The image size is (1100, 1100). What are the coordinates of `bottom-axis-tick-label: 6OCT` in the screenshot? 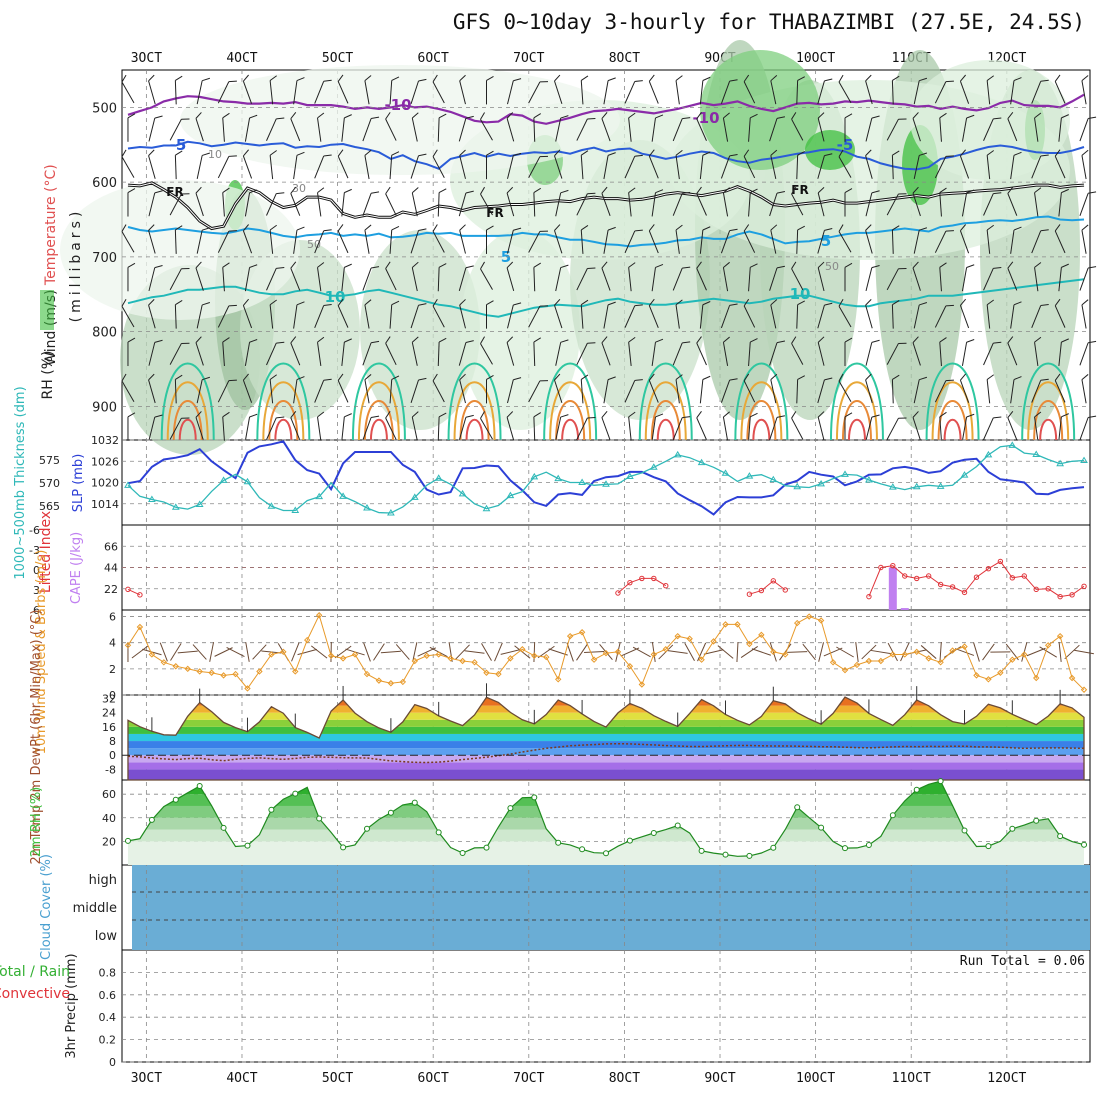 It's located at (433, 1078).